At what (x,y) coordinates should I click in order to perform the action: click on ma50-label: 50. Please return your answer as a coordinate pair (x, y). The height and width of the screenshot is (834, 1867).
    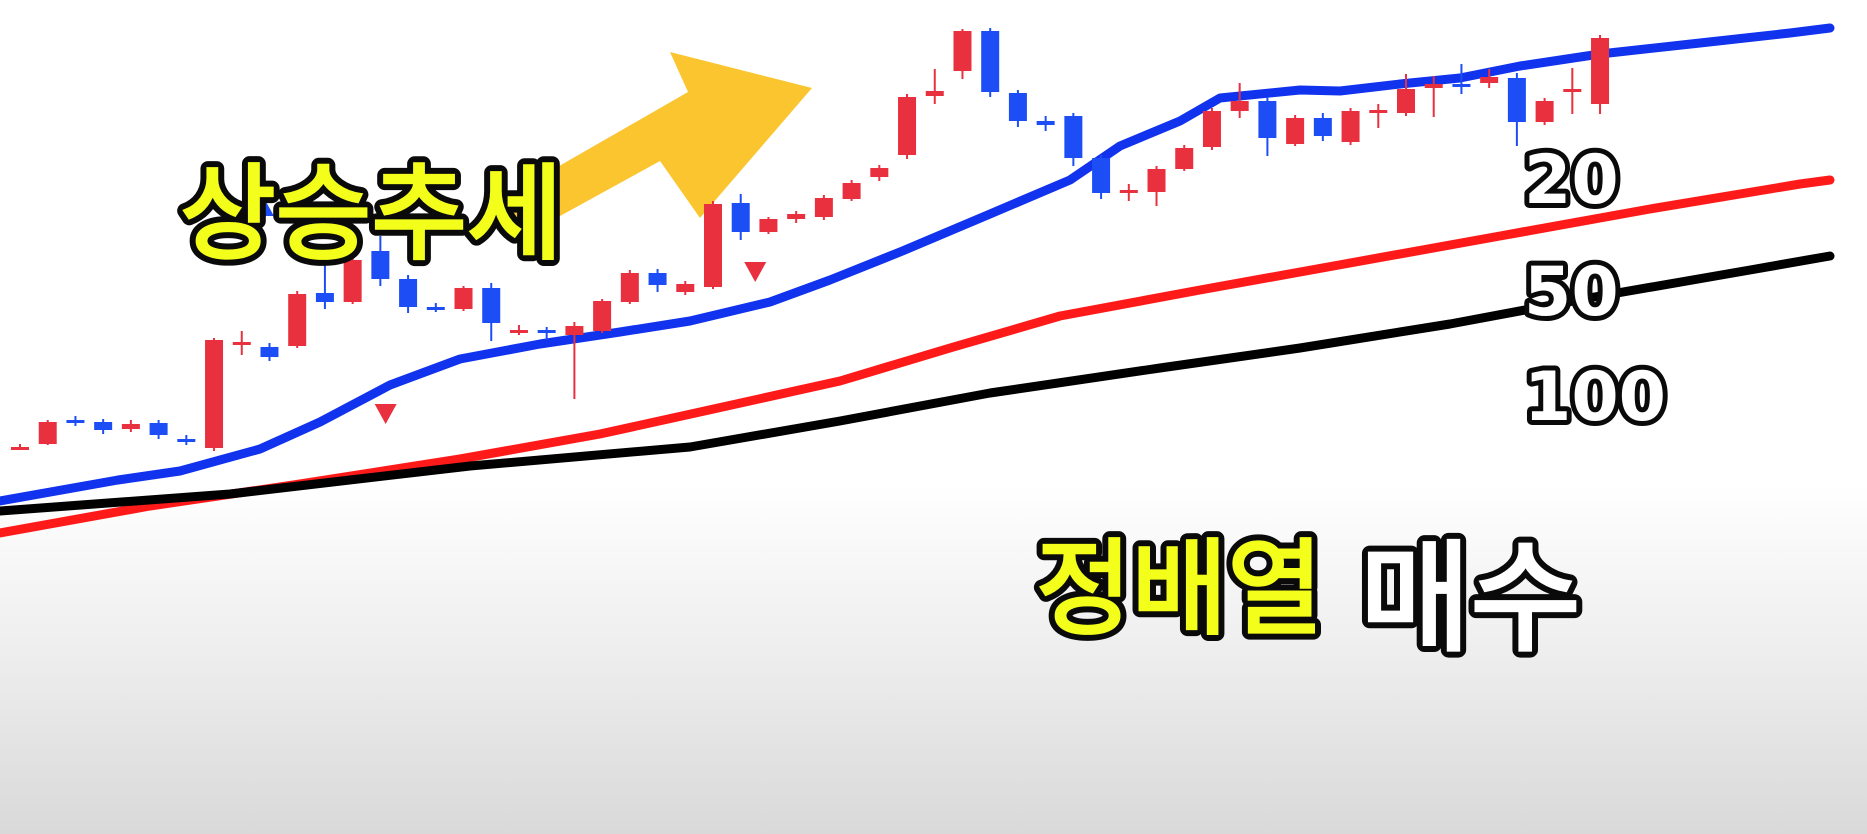
    Looking at the image, I should click on (1571, 292).